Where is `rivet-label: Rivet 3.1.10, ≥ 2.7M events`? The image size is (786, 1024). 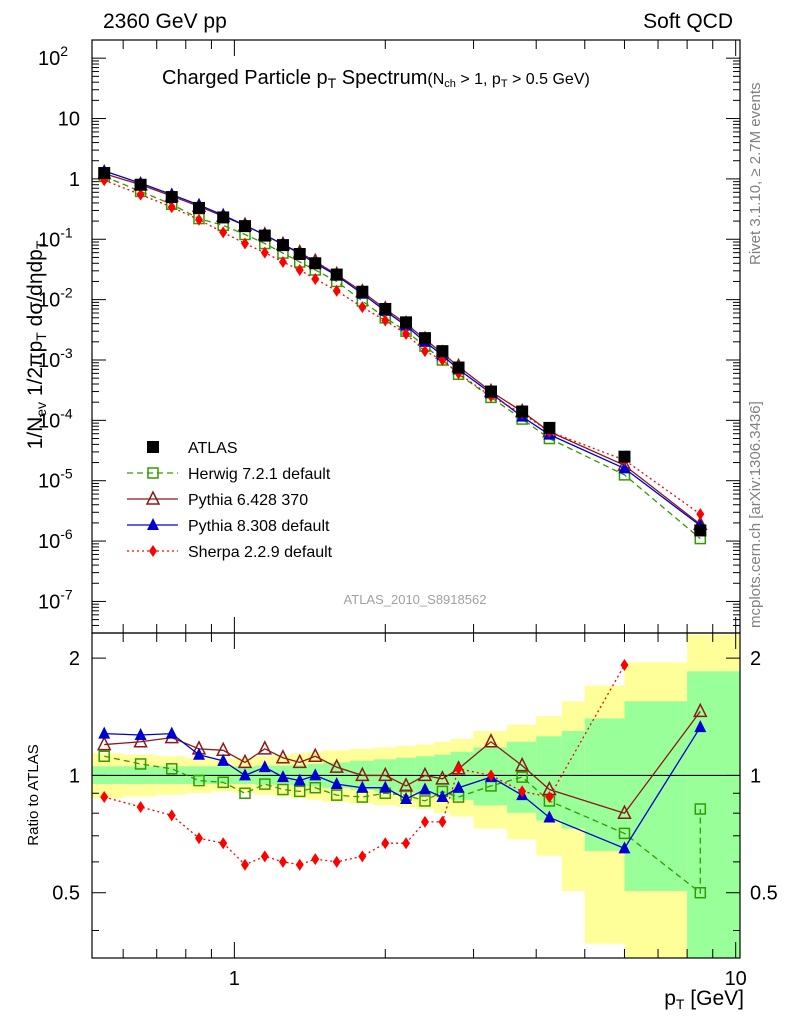 rivet-label: Rivet 3.1.10, ≥ 2.7M events is located at coordinates (755, 174).